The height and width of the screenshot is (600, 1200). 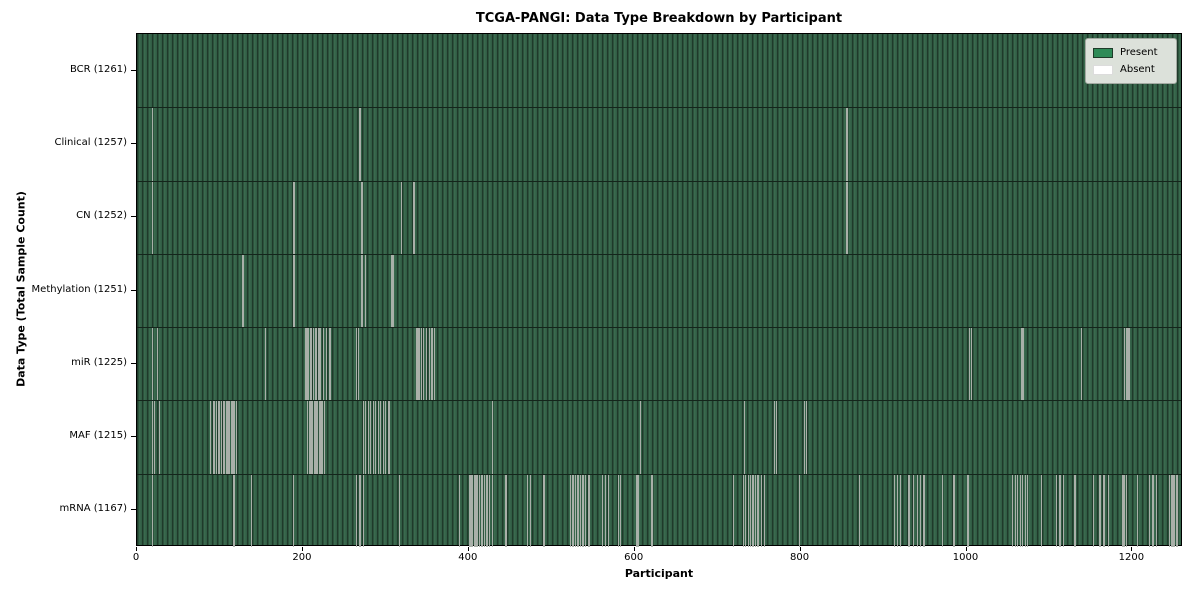 I want to click on legend-present-label: Present, so click(x=1139, y=52).